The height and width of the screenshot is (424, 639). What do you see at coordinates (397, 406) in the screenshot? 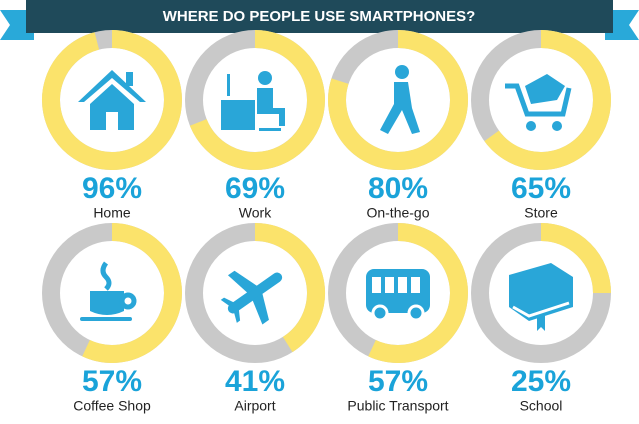
I see `category-label: Public Transport` at bounding box center [397, 406].